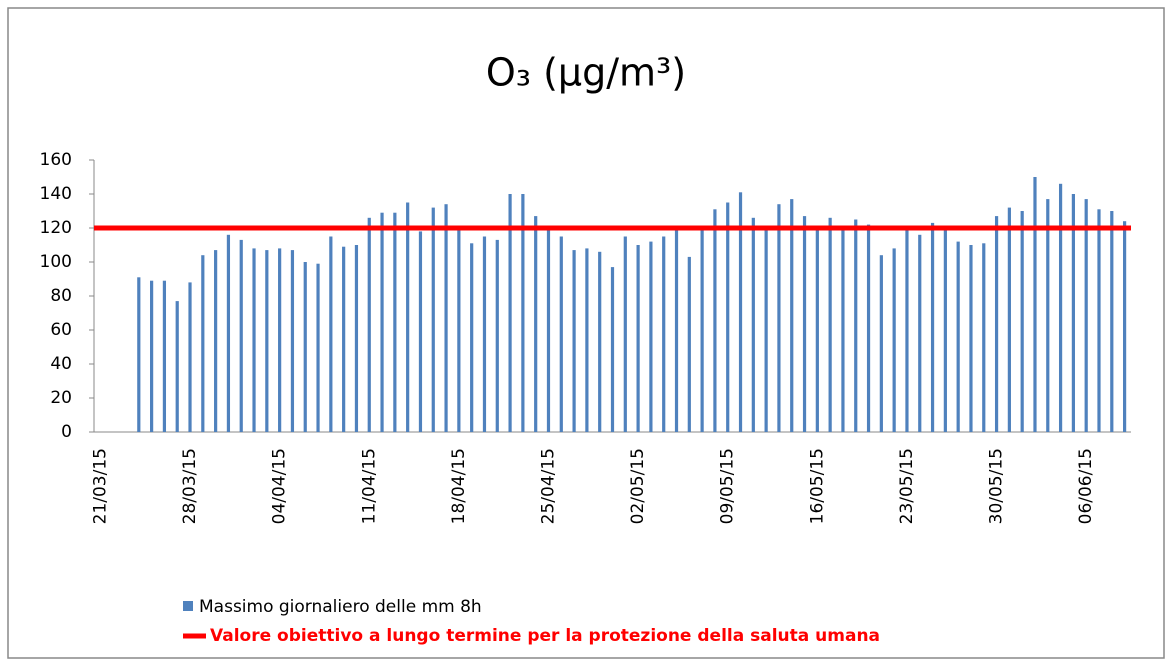 The image size is (1173, 664). What do you see at coordinates (56, 262) in the screenshot?
I see `y-tick-label: 100` at bounding box center [56, 262].